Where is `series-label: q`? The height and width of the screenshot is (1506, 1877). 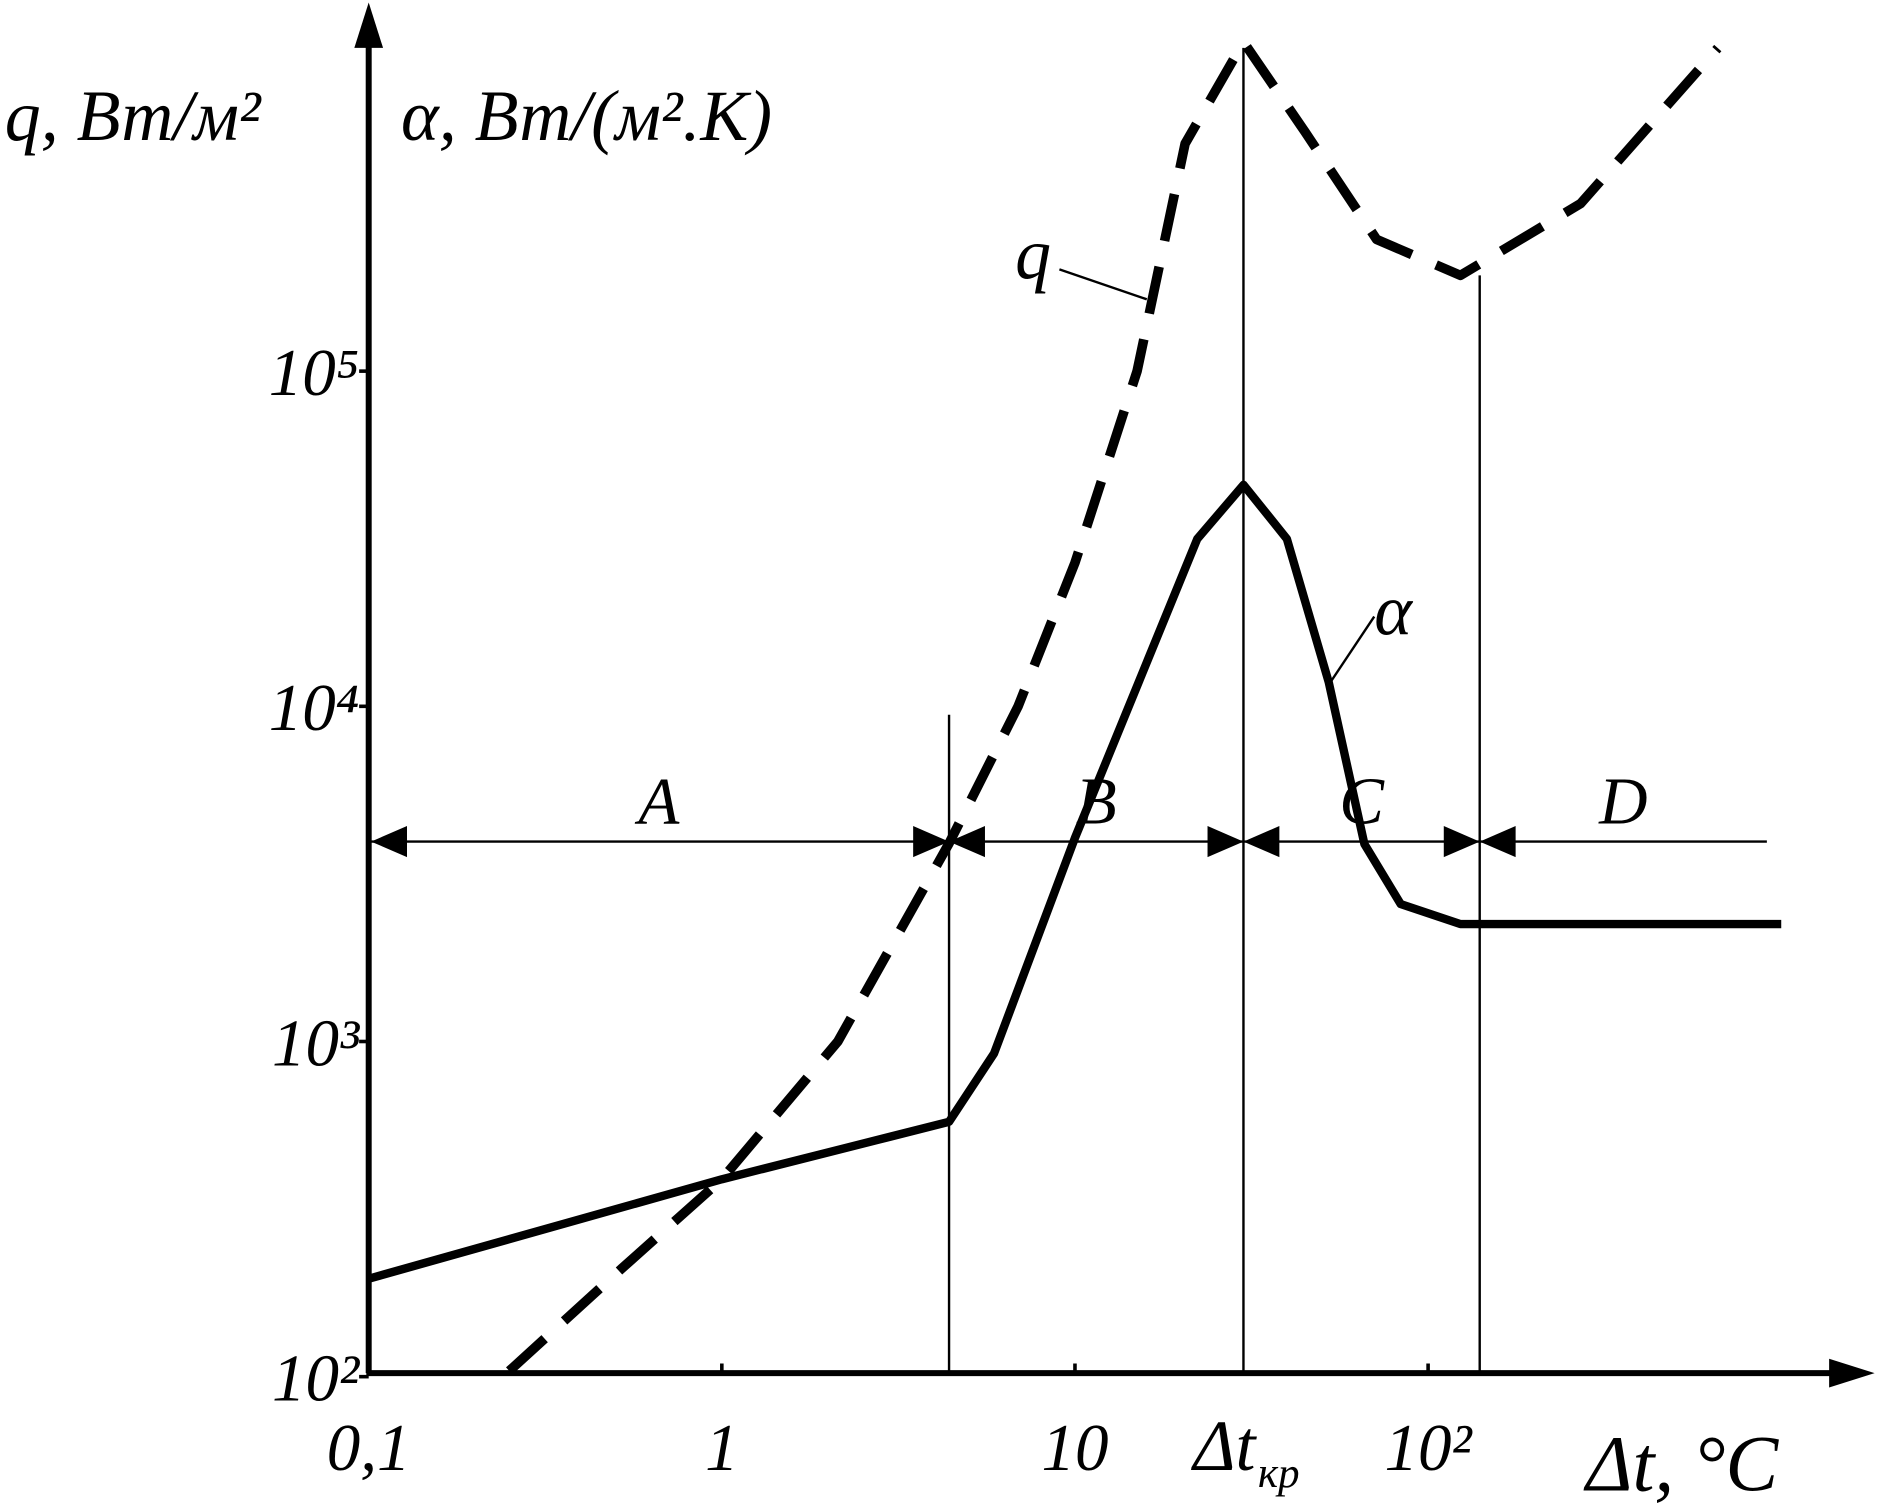
series-label: q is located at coordinates (1033, 254).